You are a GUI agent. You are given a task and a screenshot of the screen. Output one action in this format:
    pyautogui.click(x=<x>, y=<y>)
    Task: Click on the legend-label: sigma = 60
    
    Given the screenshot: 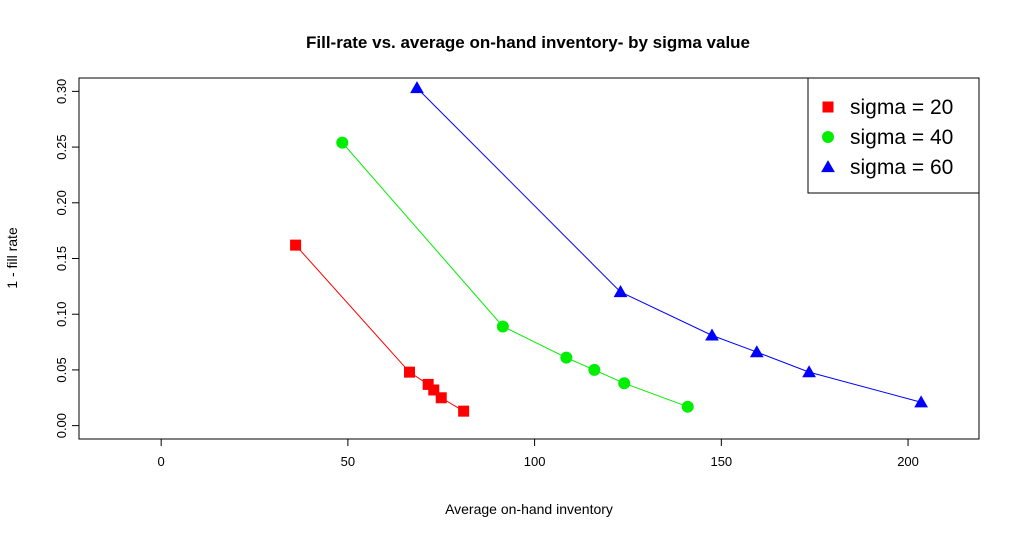 What is the action you would take?
    pyautogui.click(x=901, y=167)
    